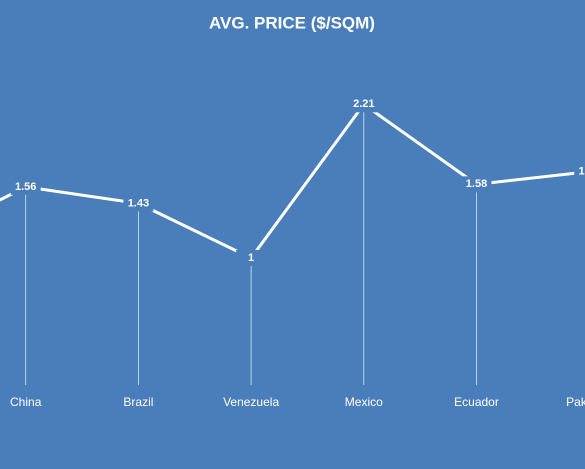  What do you see at coordinates (292, 22) in the screenshot?
I see `chart-title: AVG. PRICE ($/SQM)` at bounding box center [292, 22].